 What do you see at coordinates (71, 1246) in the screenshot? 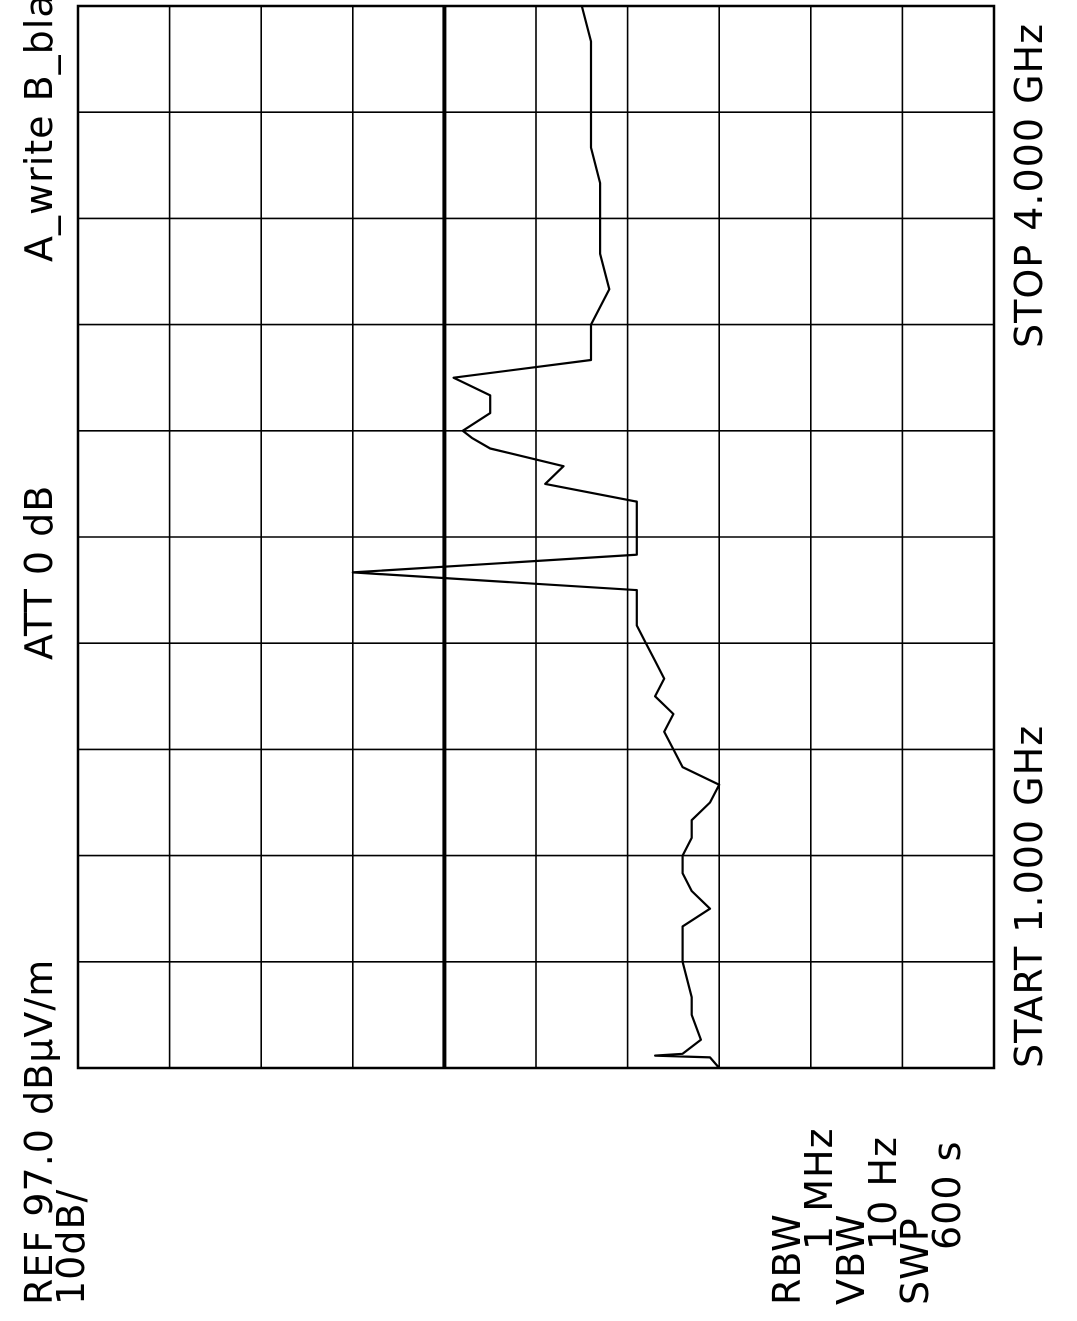
I see `scale-label: 10dB/` at bounding box center [71, 1246].